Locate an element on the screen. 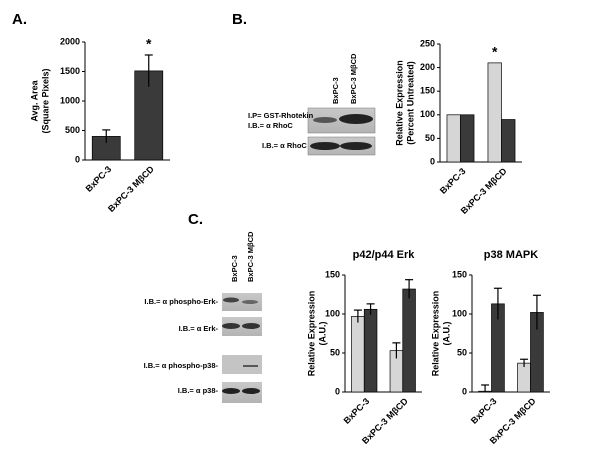  y-tick-label: 1000 is located at coordinates (70, 100).